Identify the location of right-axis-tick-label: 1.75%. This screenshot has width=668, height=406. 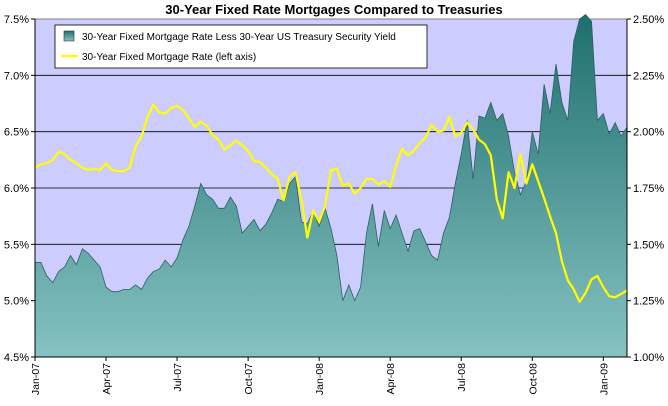
(648, 189).